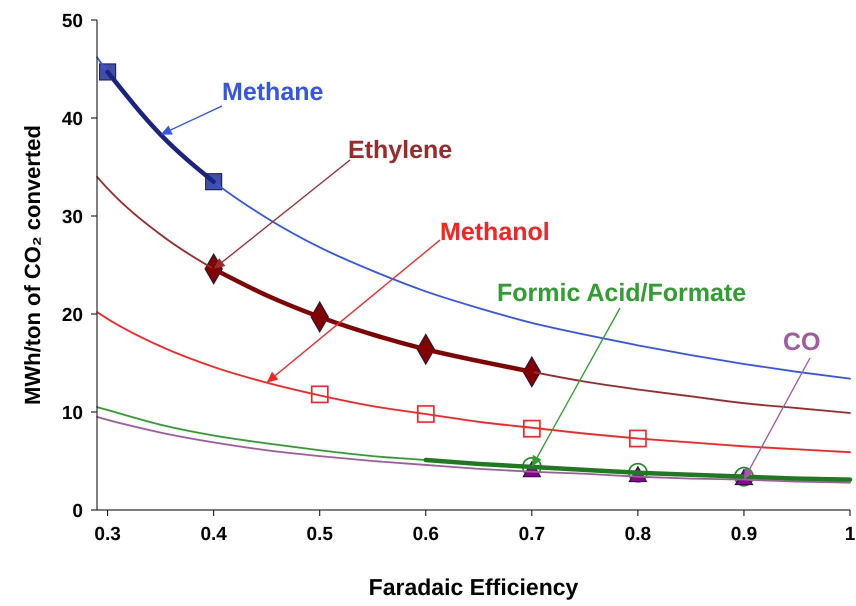 This screenshot has height=606, width=856. Describe the element at coordinates (850, 534) in the screenshot. I see `x-tick-label: 1` at that location.